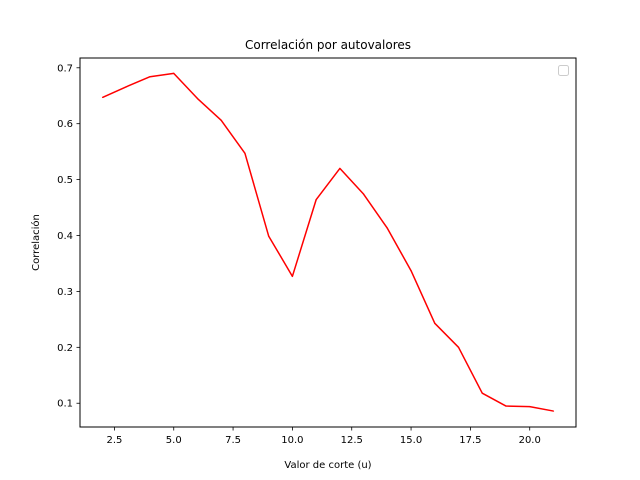  Describe the element at coordinates (563, 70) in the screenshot. I see `legend-box` at that location.